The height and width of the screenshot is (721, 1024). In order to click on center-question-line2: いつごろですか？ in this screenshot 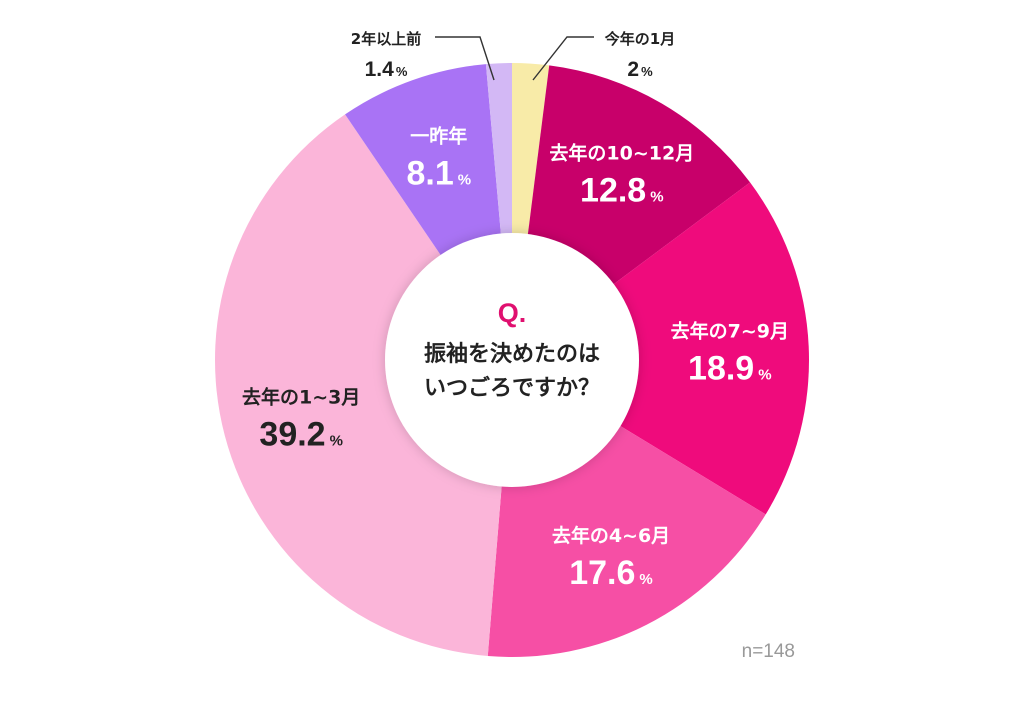, I will do `click(512, 388)`.